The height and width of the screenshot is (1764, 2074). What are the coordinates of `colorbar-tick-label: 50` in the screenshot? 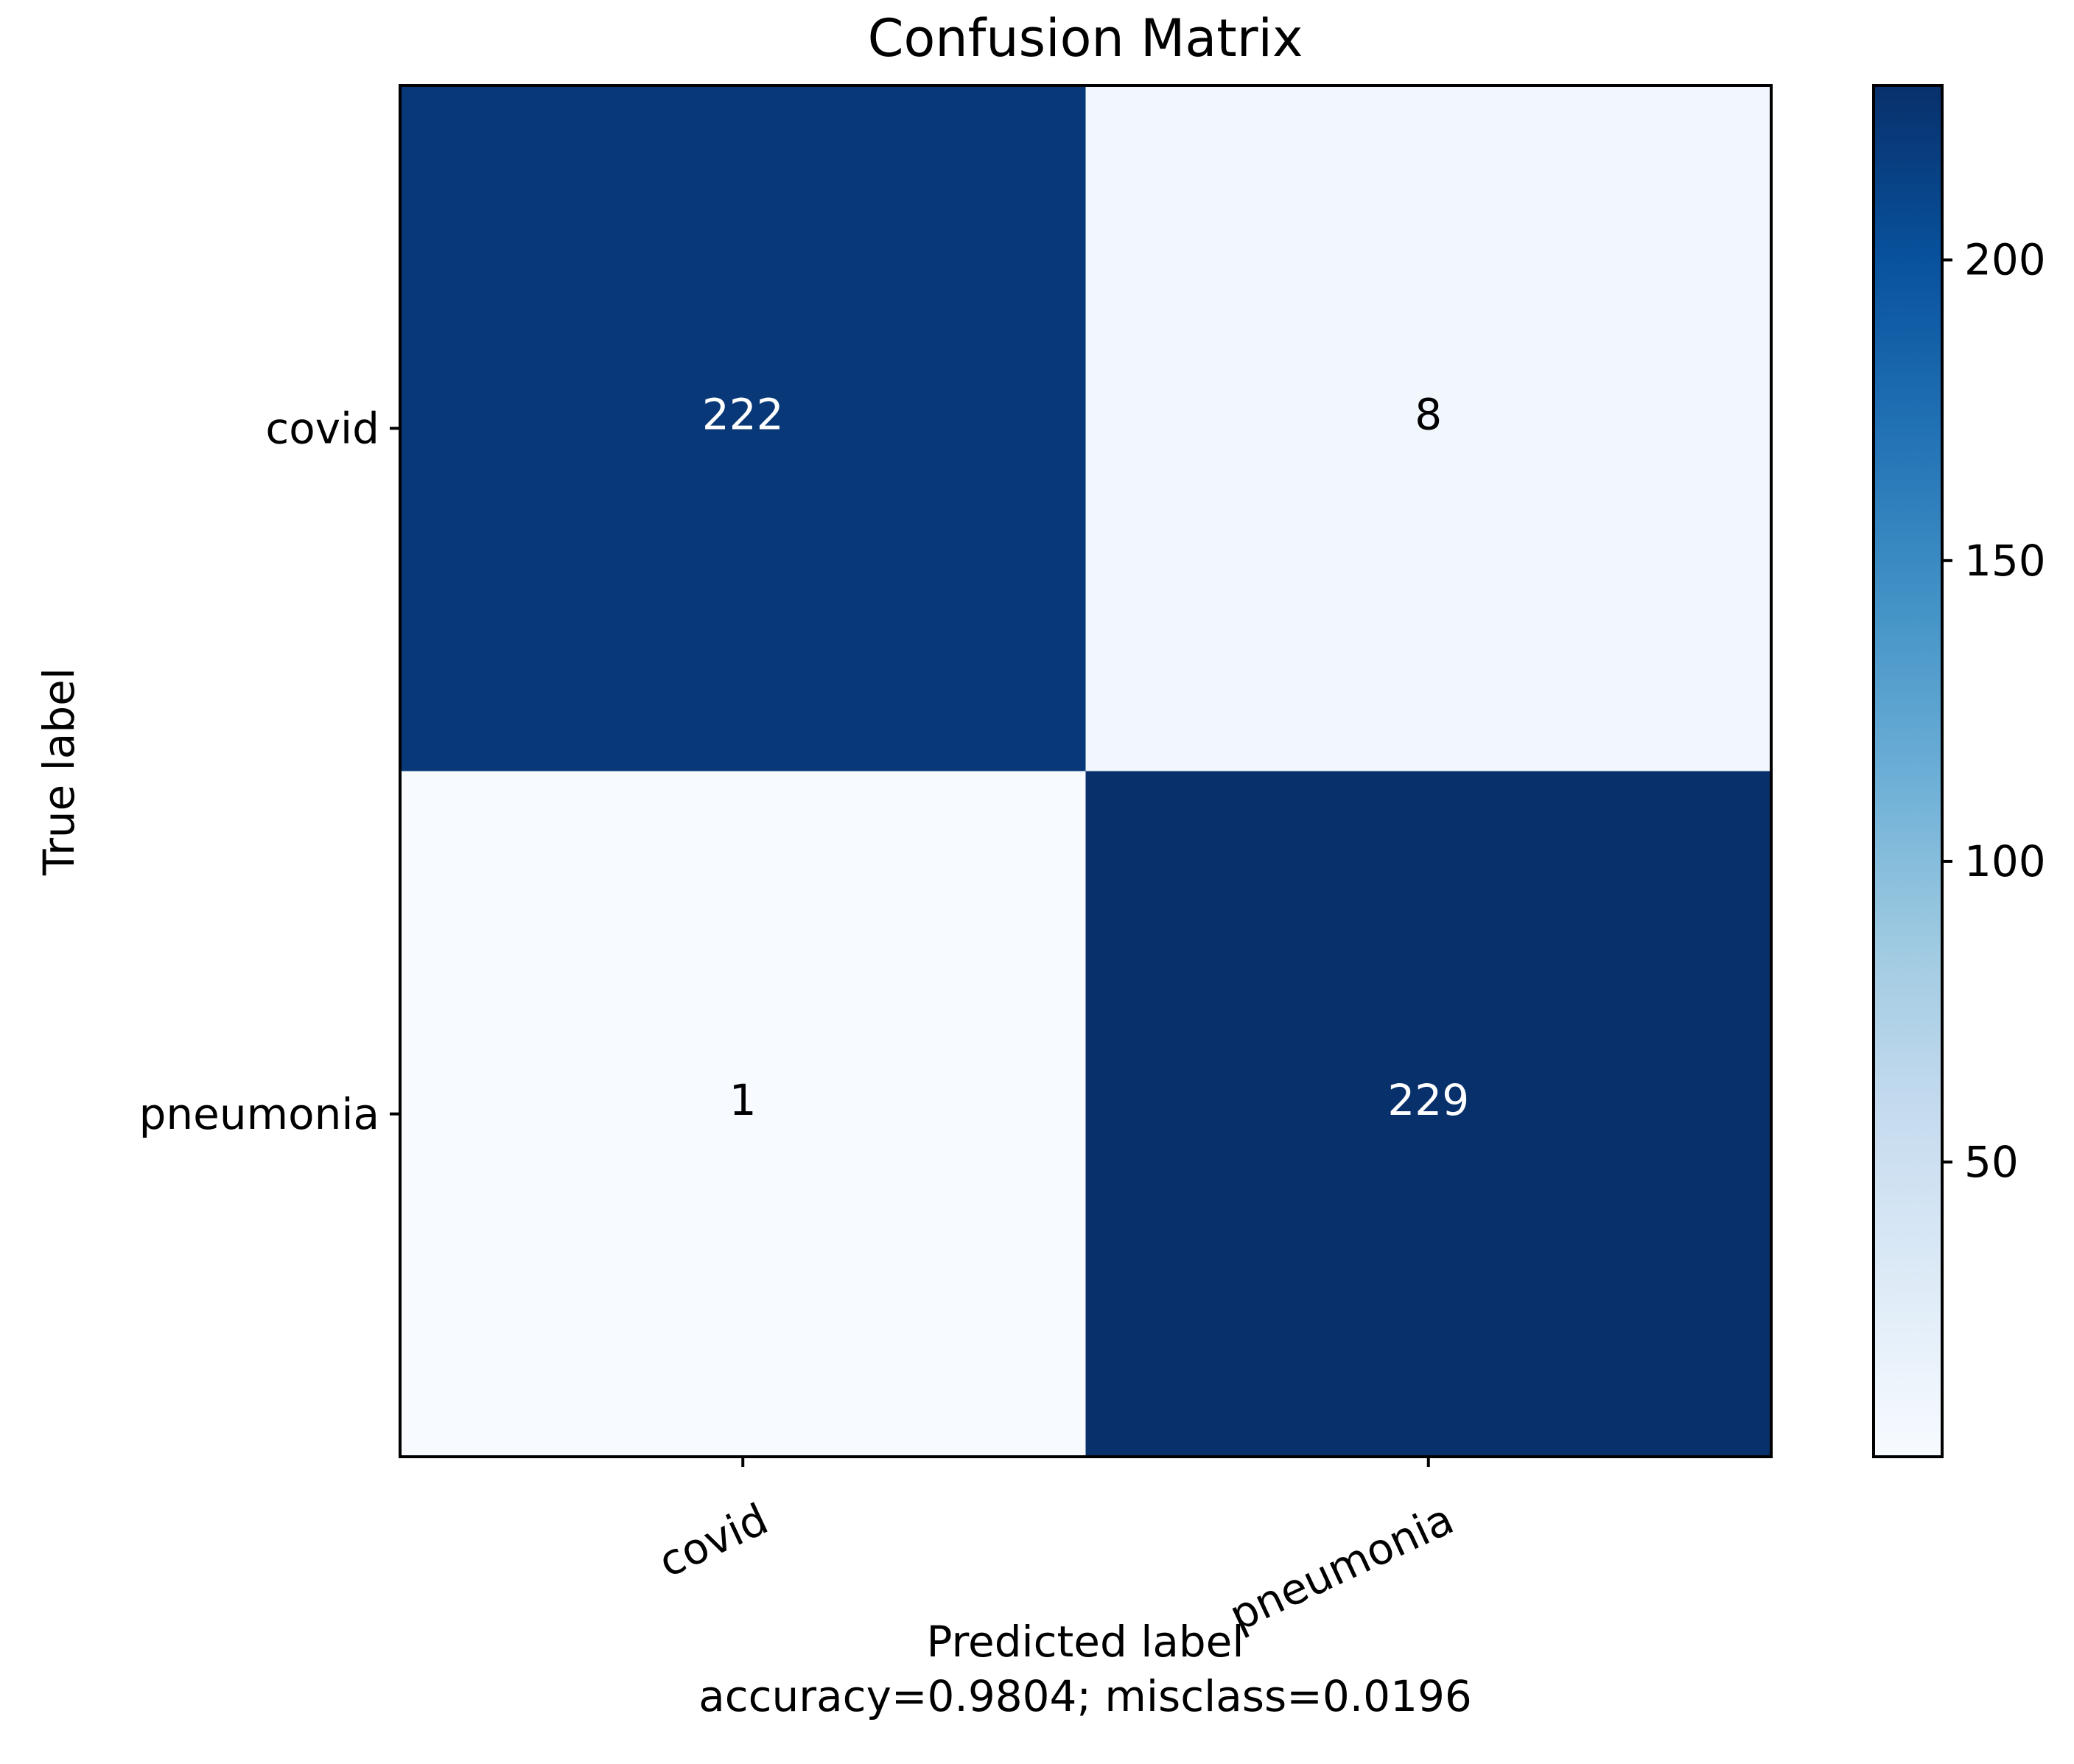 It's located at (1992, 1162).